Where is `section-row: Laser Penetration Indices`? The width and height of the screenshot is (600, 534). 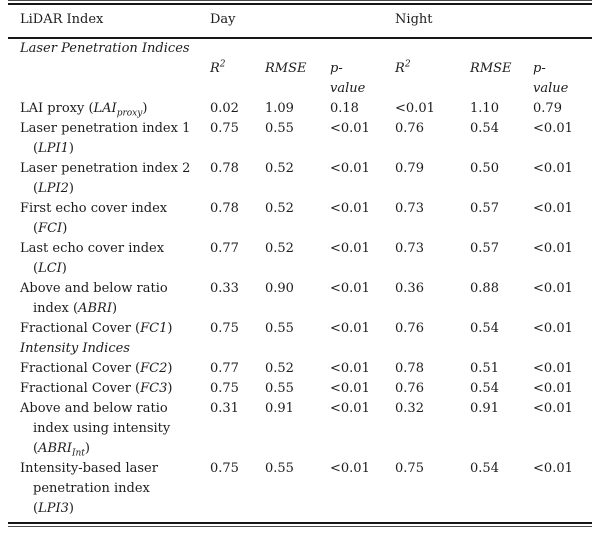 section-row: Laser Penetration Indices is located at coordinates (300, 48).